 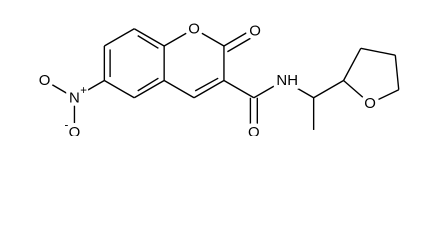 What do you see at coordinates (66, 125) in the screenshot?
I see `charge-label: -` at bounding box center [66, 125].